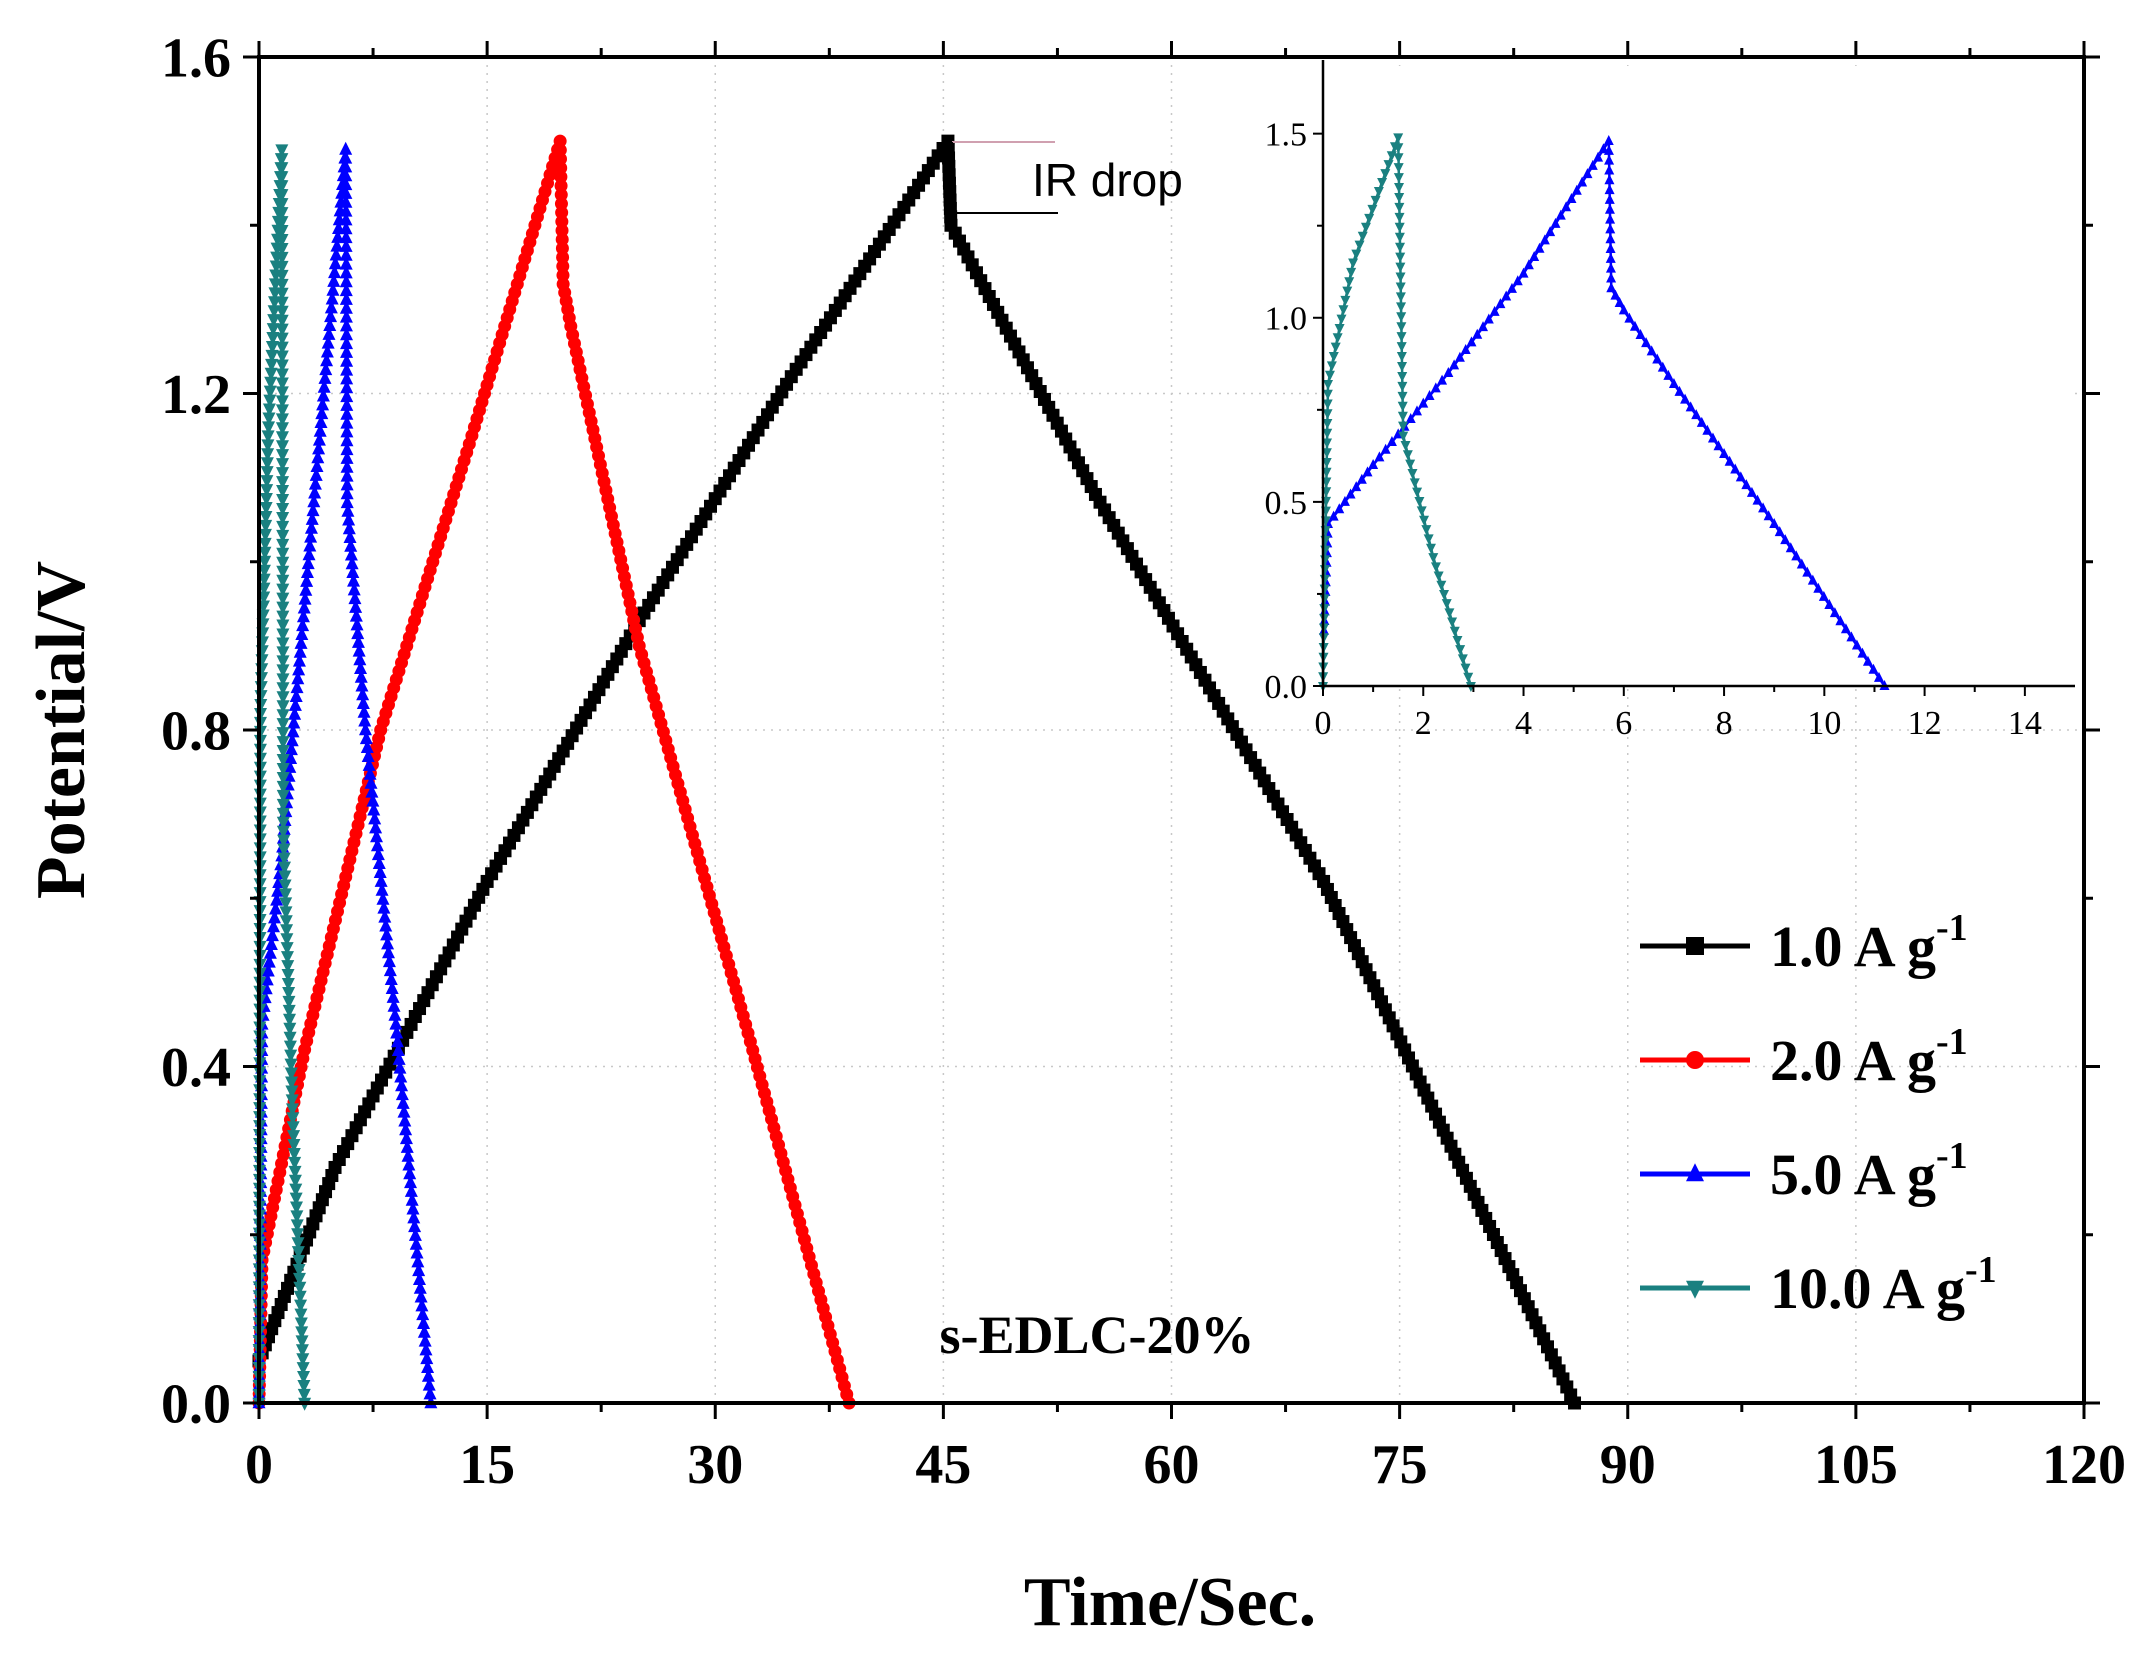 This screenshot has width=2146, height=1662. What do you see at coordinates (1804, 1171) in the screenshot?
I see `legend-item-3: 5.0 A g-1` at bounding box center [1804, 1171].